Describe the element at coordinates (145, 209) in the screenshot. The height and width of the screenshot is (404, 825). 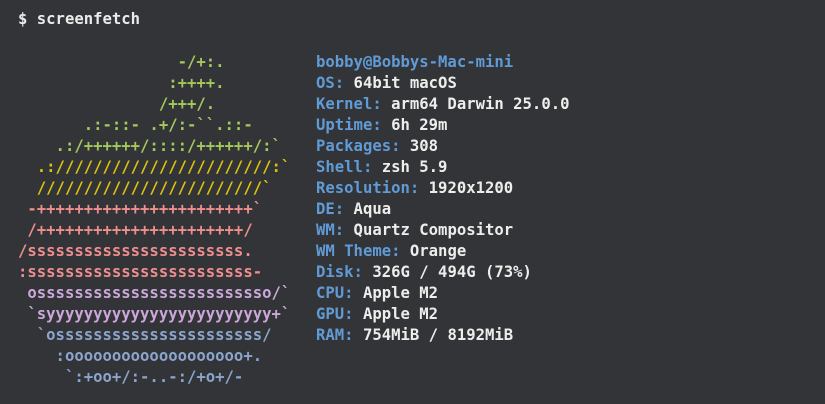
I see `ascii-art-line: -+++++++++++++++++++++++`` at that location.